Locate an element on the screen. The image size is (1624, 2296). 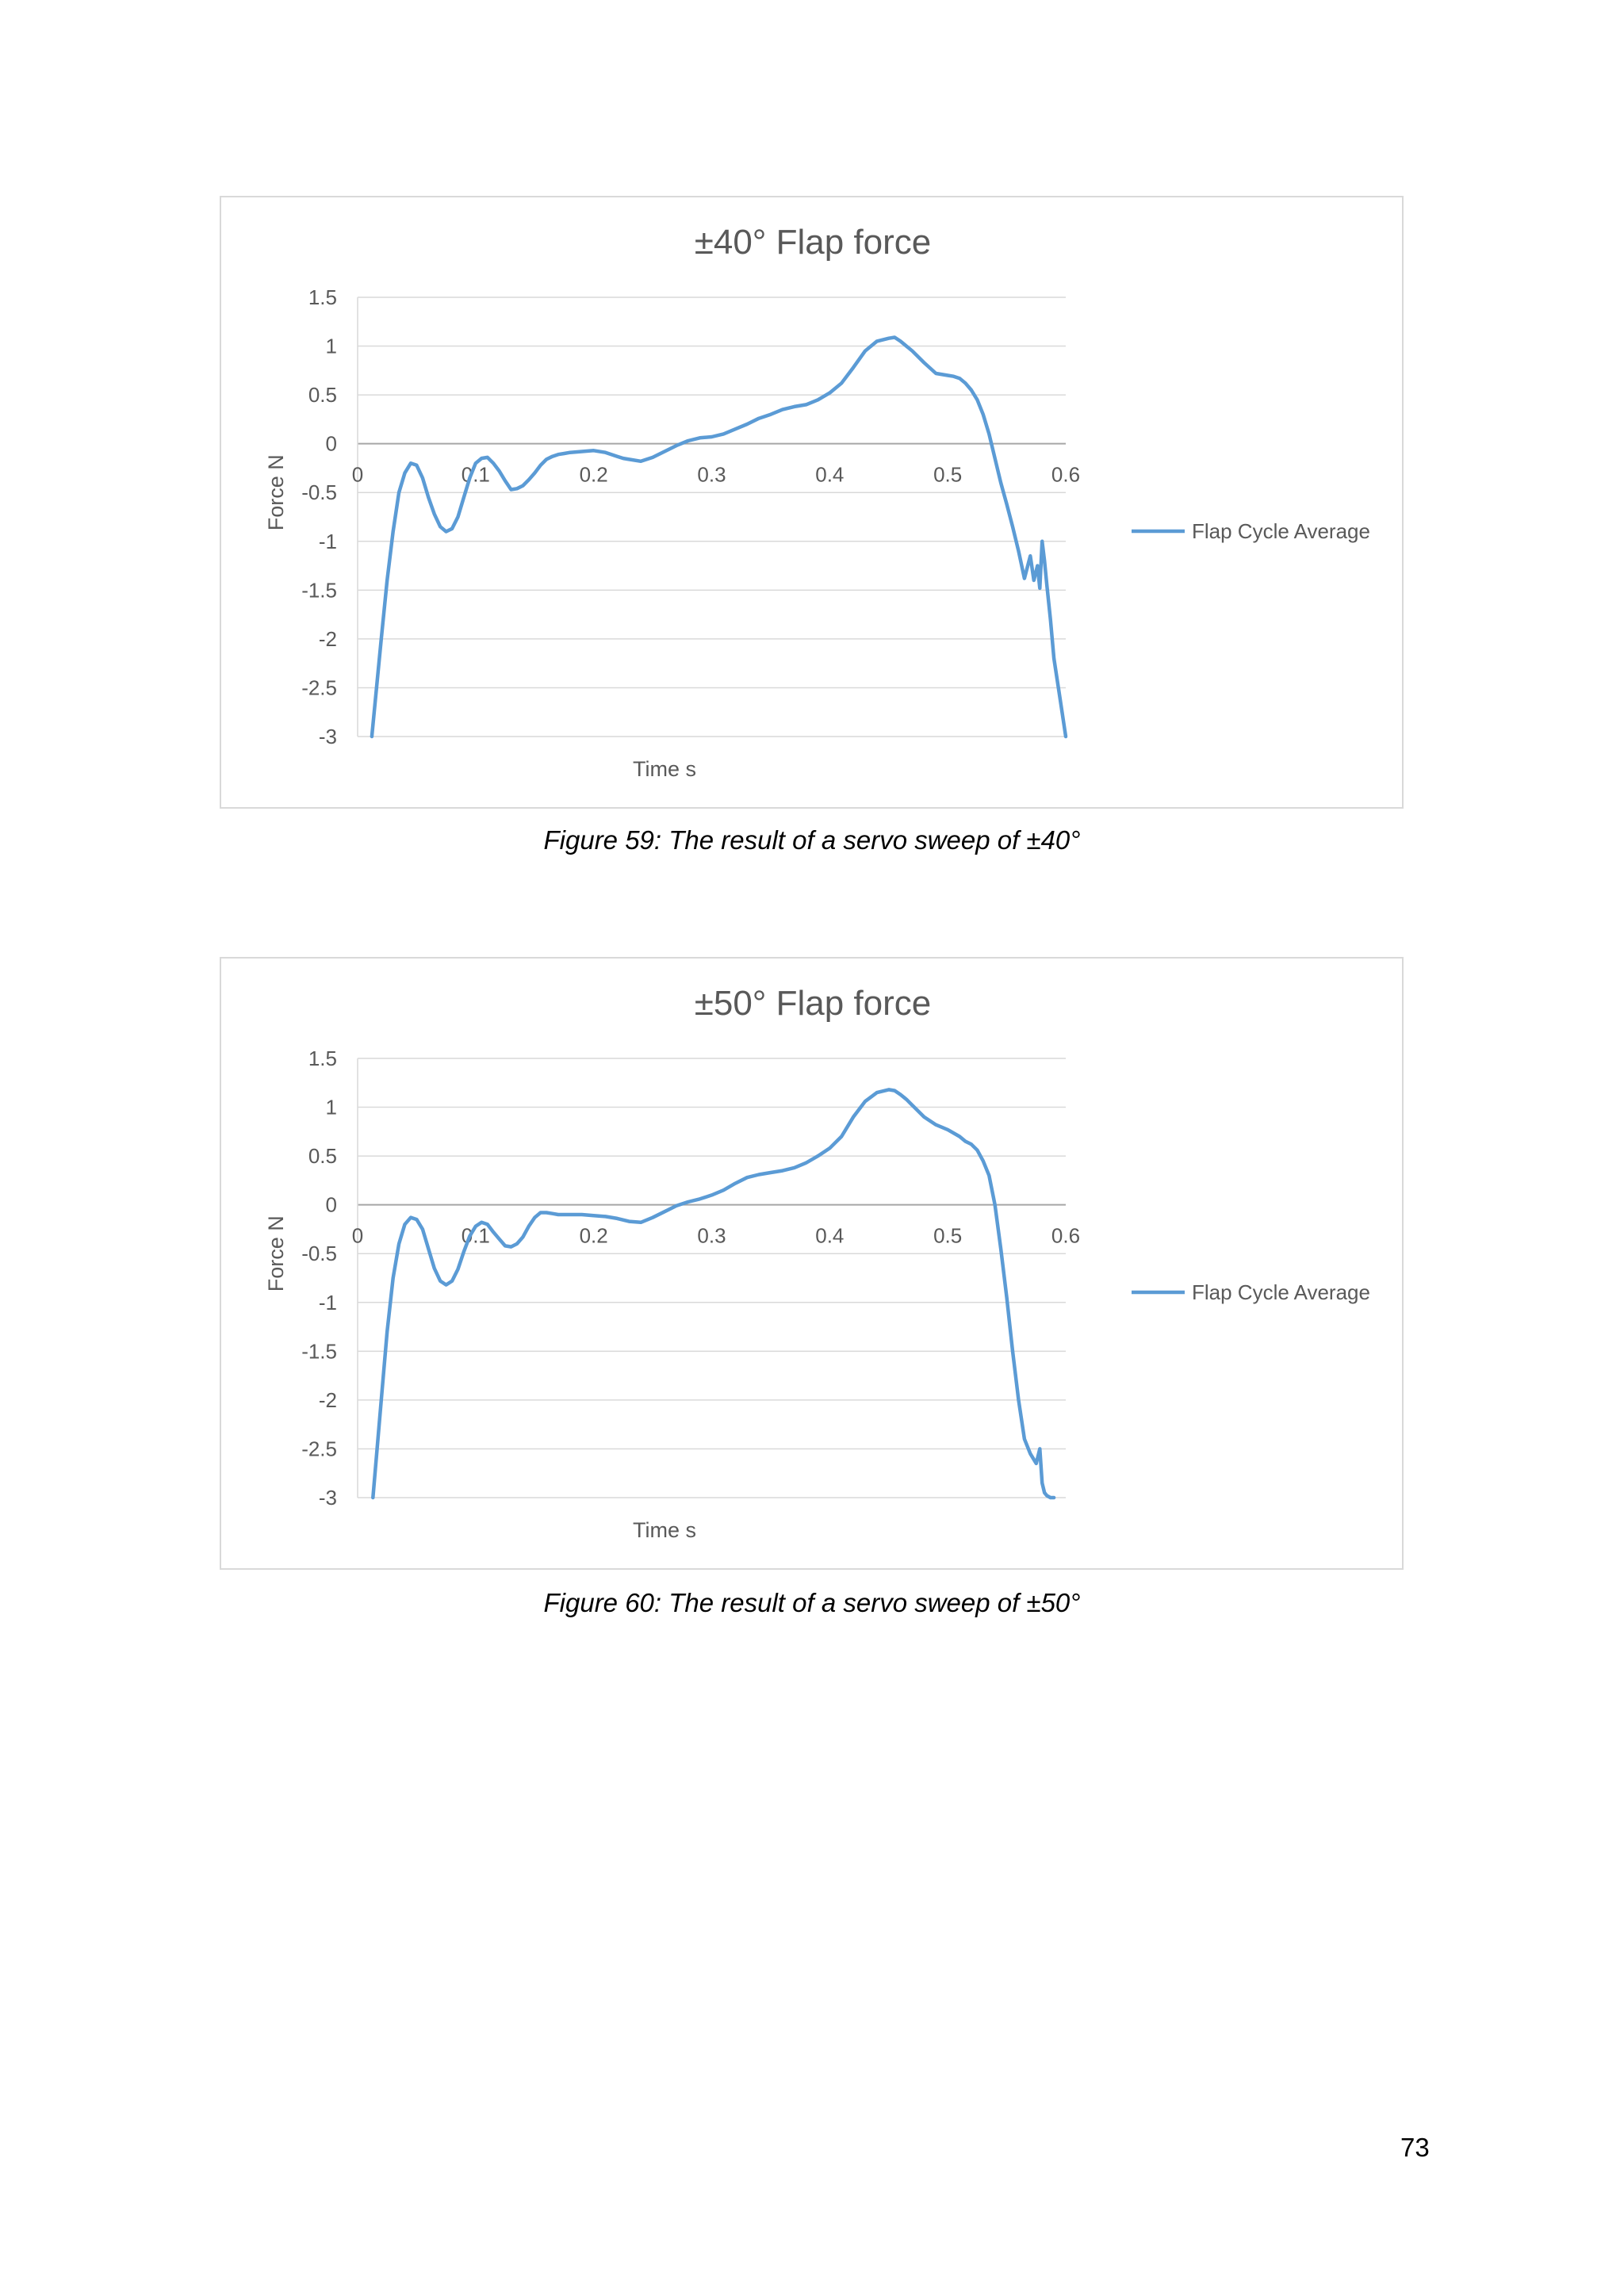
chart-title: ±40° Flap force is located at coordinates (813, 243).